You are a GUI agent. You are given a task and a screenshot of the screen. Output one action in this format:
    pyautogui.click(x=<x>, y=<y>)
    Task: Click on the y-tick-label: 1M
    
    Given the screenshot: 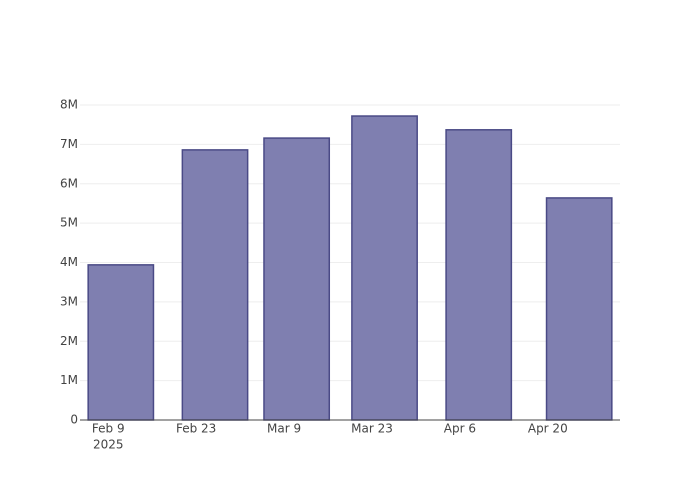 What is the action you would take?
    pyautogui.click(x=69, y=380)
    